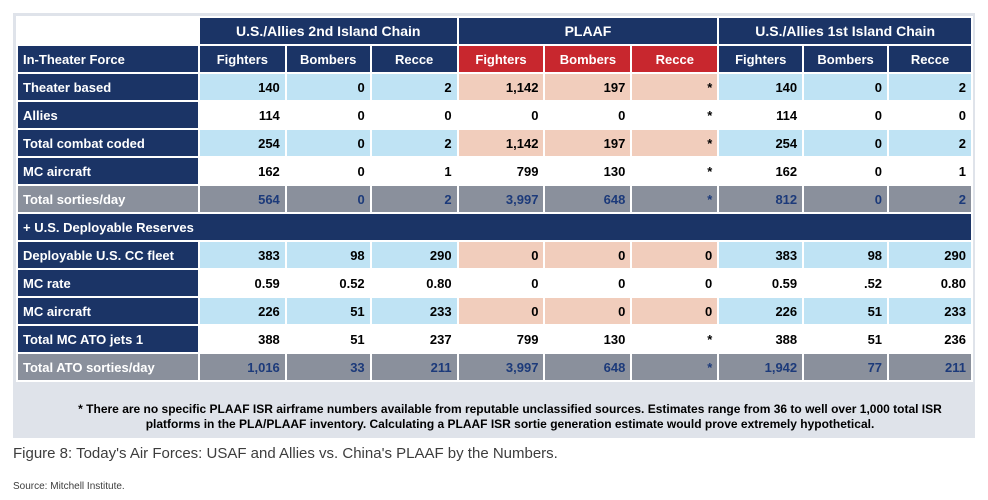 The image size is (988, 500). I want to click on table-cell: 648, so click(588, 367).